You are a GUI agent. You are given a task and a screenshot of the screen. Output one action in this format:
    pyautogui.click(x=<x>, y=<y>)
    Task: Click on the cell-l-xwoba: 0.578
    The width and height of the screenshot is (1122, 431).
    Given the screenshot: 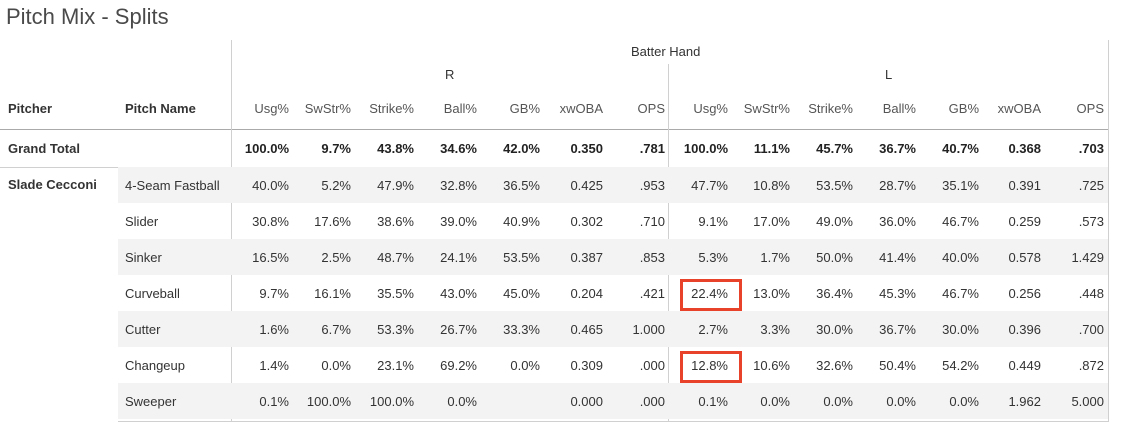 What is the action you would take?
    pyautogui.click(x=1024, y=257)
    